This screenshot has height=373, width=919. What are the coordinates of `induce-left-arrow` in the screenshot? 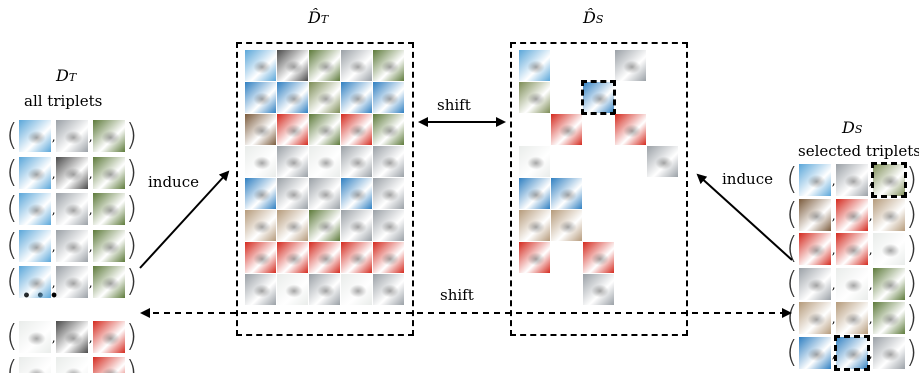 It's located at (184, 219).